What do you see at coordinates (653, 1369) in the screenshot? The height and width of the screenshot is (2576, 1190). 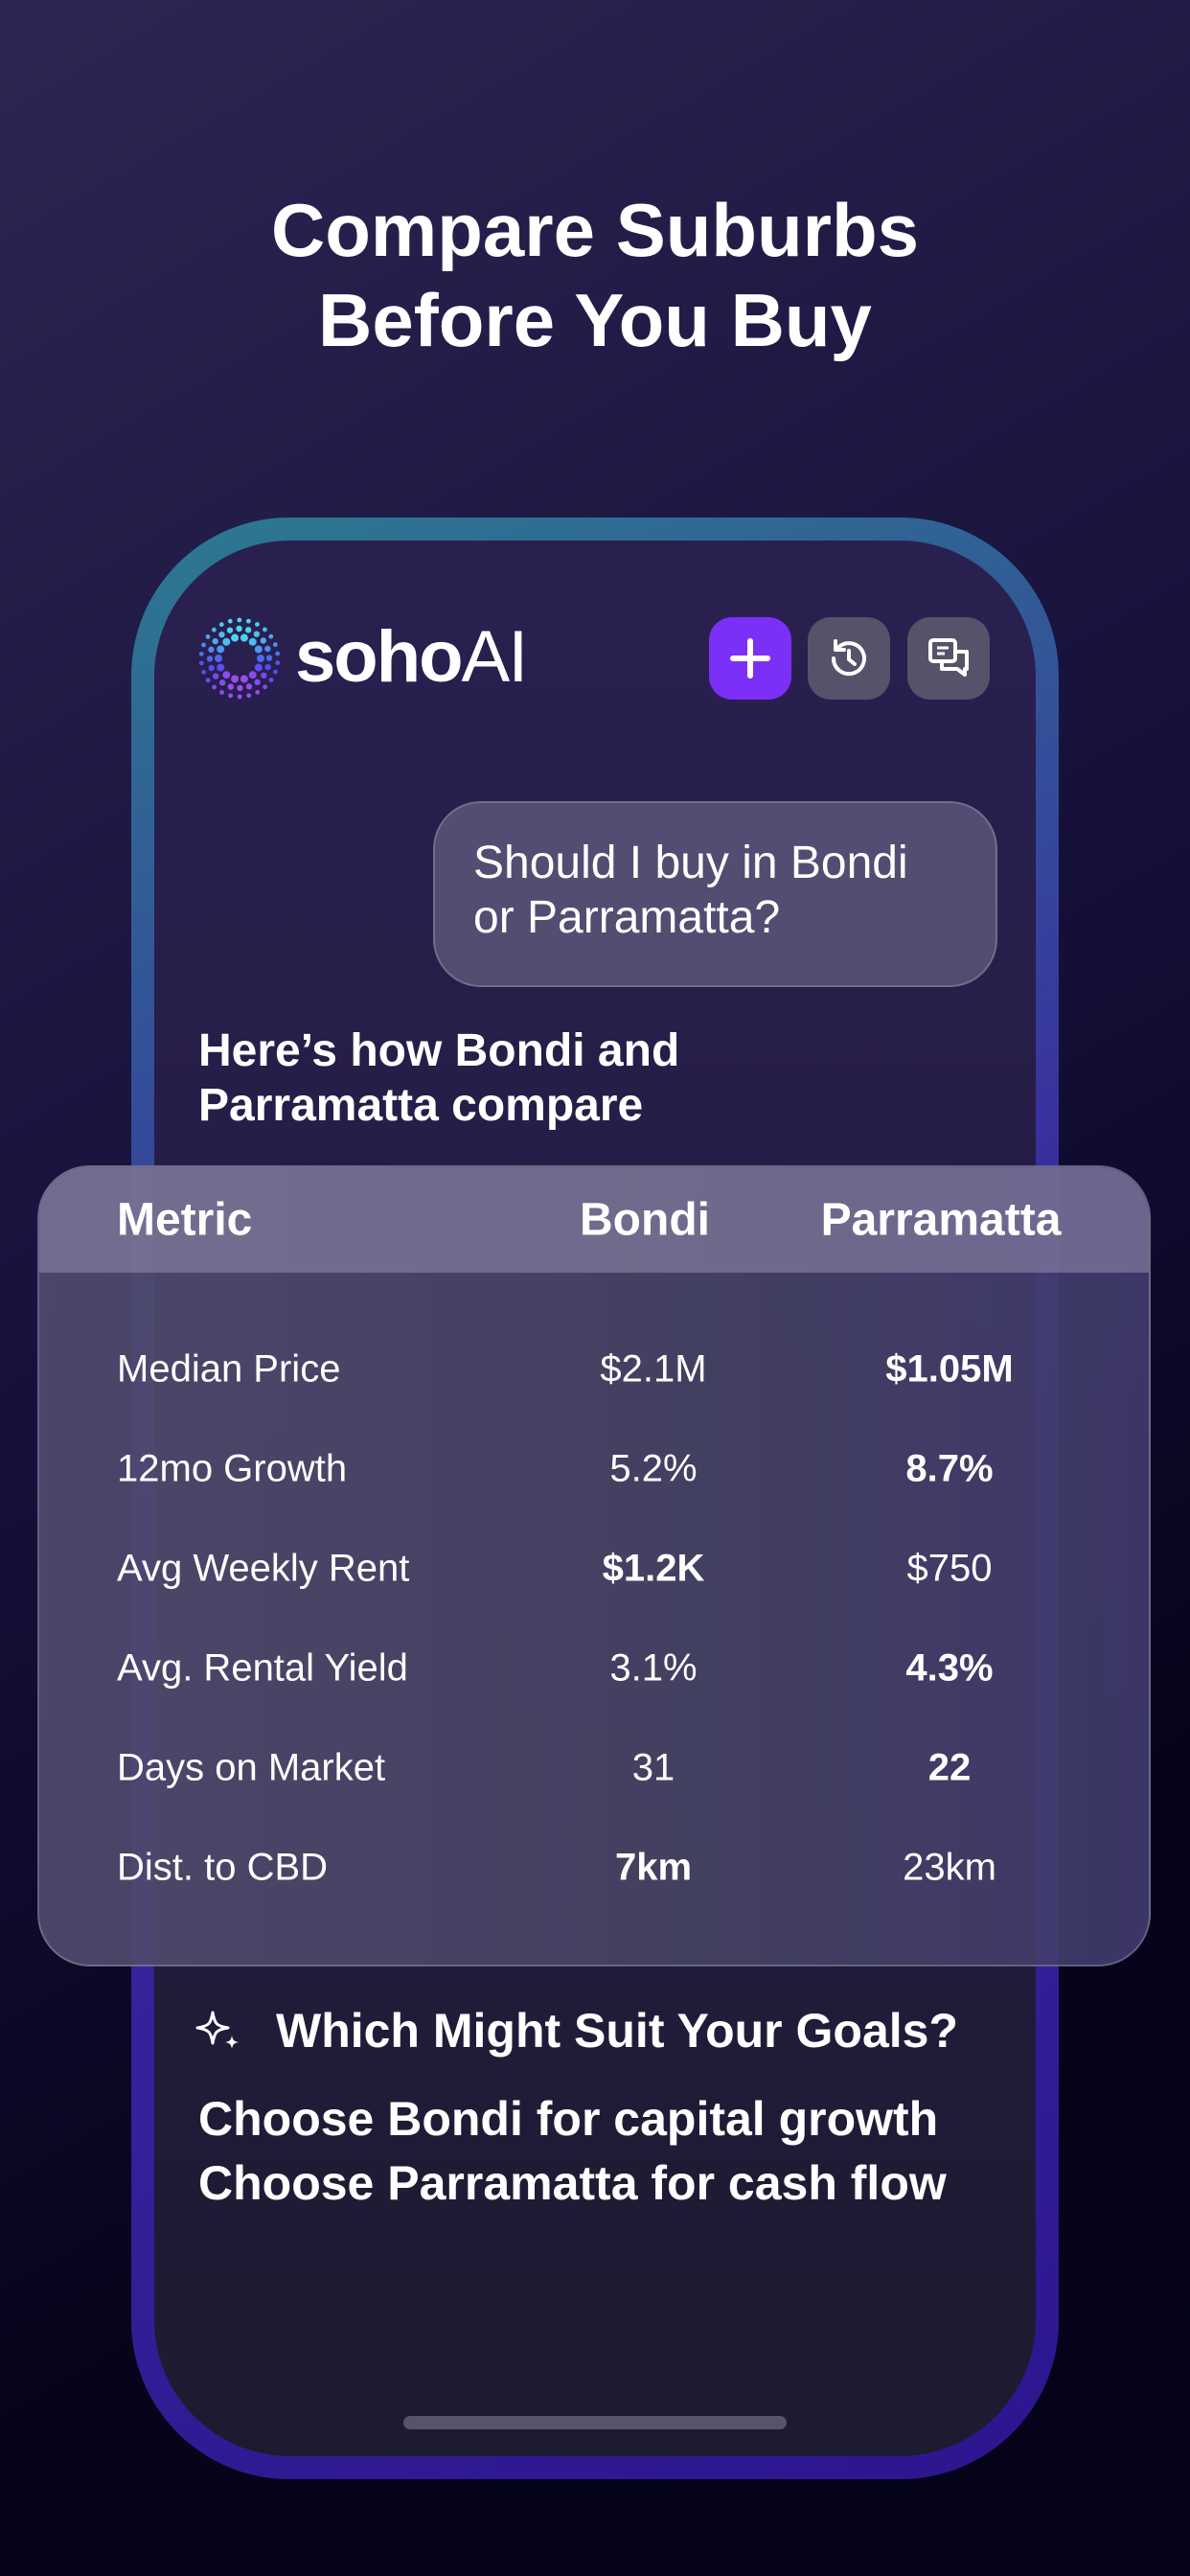 I see `table-cell: $2.1M` at bounding box center [653, 1369].